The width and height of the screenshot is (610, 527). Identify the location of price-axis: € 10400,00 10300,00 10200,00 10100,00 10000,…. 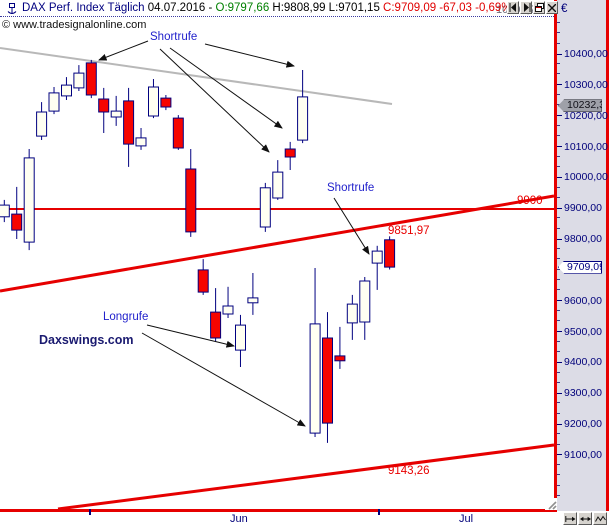
(582, 255).